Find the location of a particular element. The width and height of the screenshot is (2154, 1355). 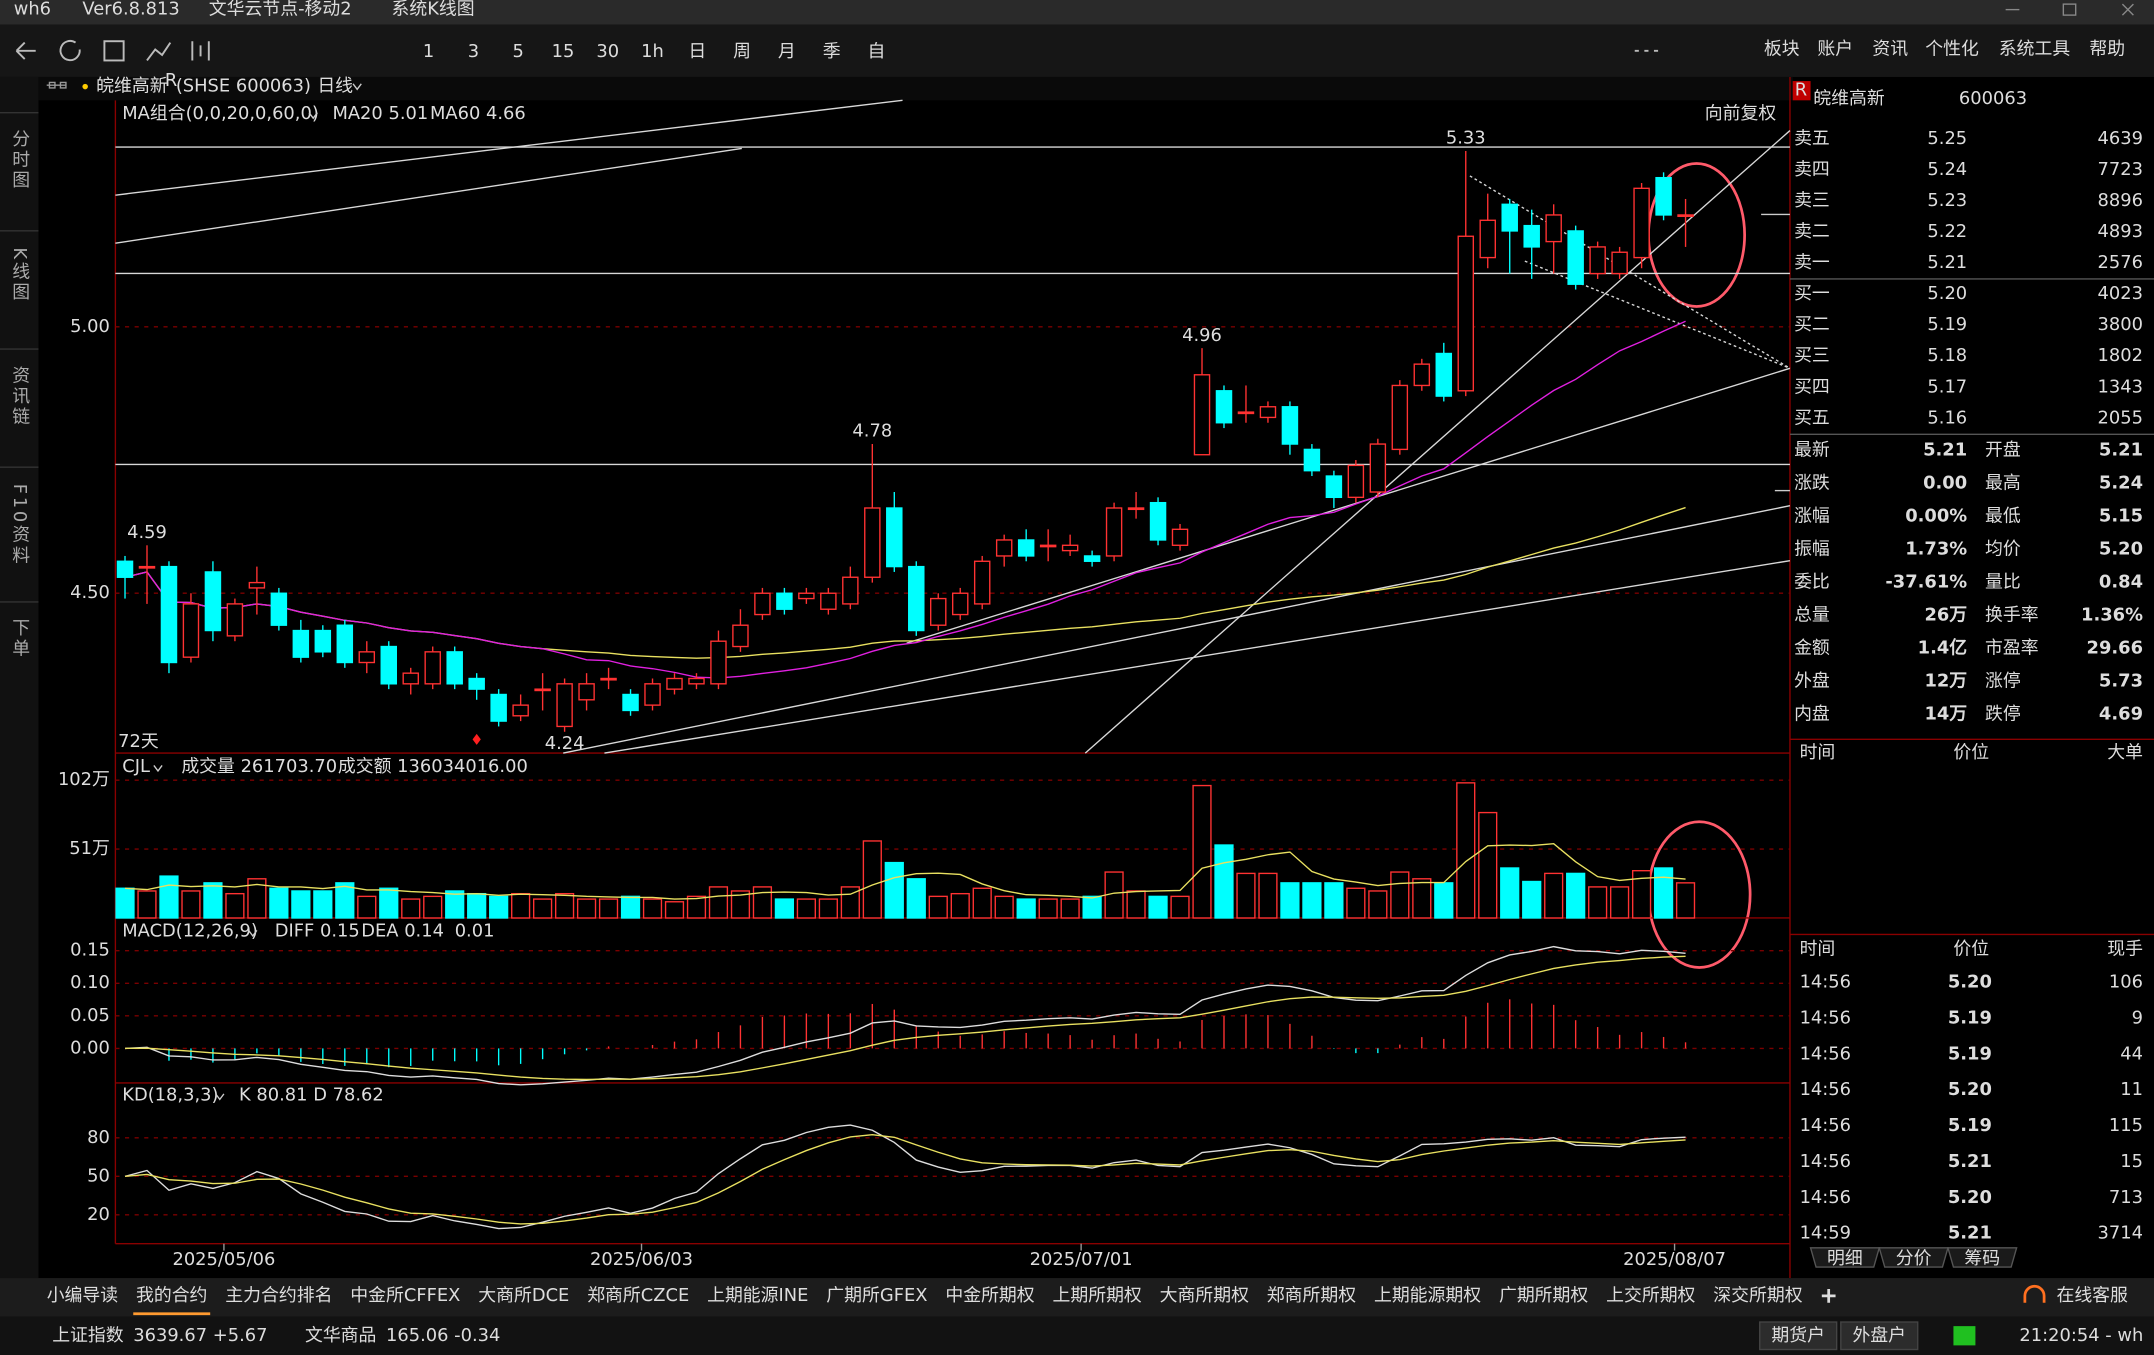

stock-code: 600063 is located at coordinates (1993, 98).